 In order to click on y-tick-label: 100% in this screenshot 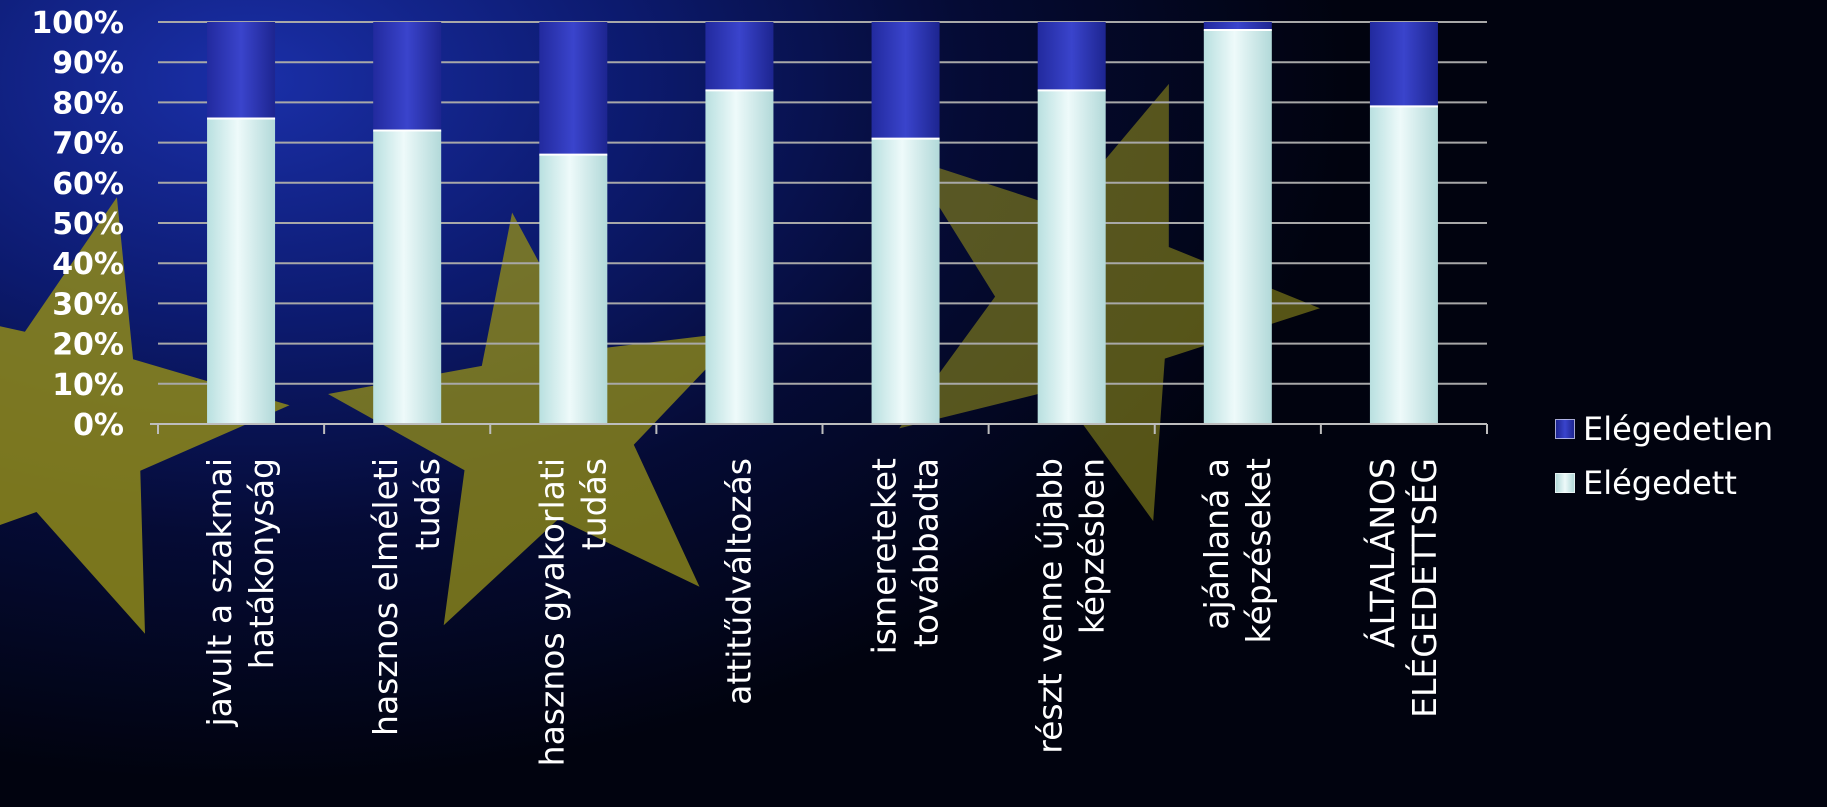, I will do `click(77, 23)`.